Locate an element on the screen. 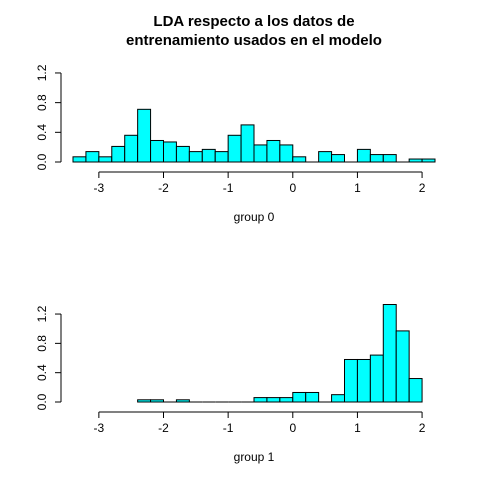 The width and height of the screenshot is (480, 480). chart-title-line-2: entrenamiento usados en el modelo is located at coordinates (254, 40).